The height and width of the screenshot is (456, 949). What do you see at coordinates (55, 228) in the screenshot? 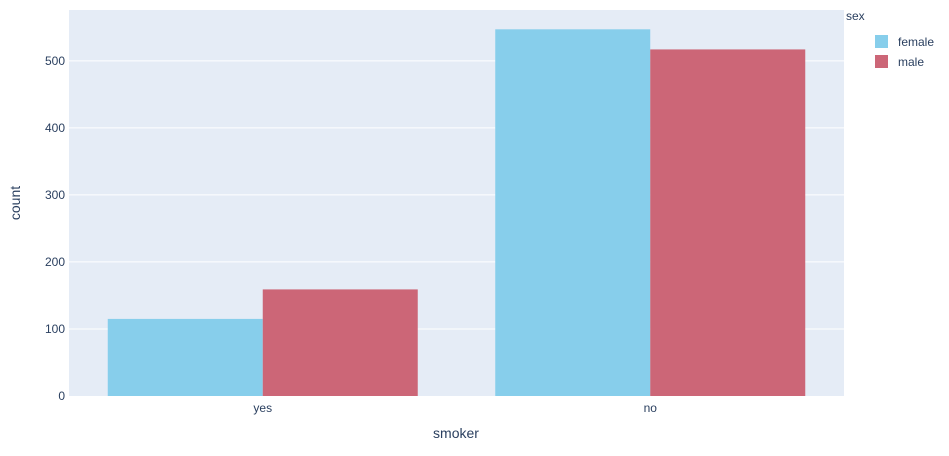
I see `y-axis-ticks: 0 100 200 300 400 500` at bounding box center [55, 228].